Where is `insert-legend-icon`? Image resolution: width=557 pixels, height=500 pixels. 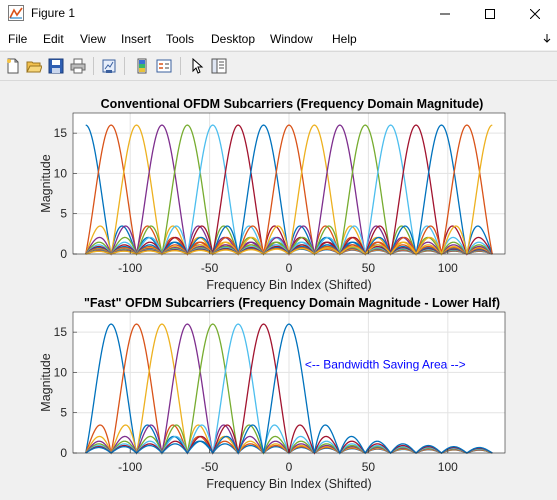
insert-legend-icon is located at coordinates (164, 66).